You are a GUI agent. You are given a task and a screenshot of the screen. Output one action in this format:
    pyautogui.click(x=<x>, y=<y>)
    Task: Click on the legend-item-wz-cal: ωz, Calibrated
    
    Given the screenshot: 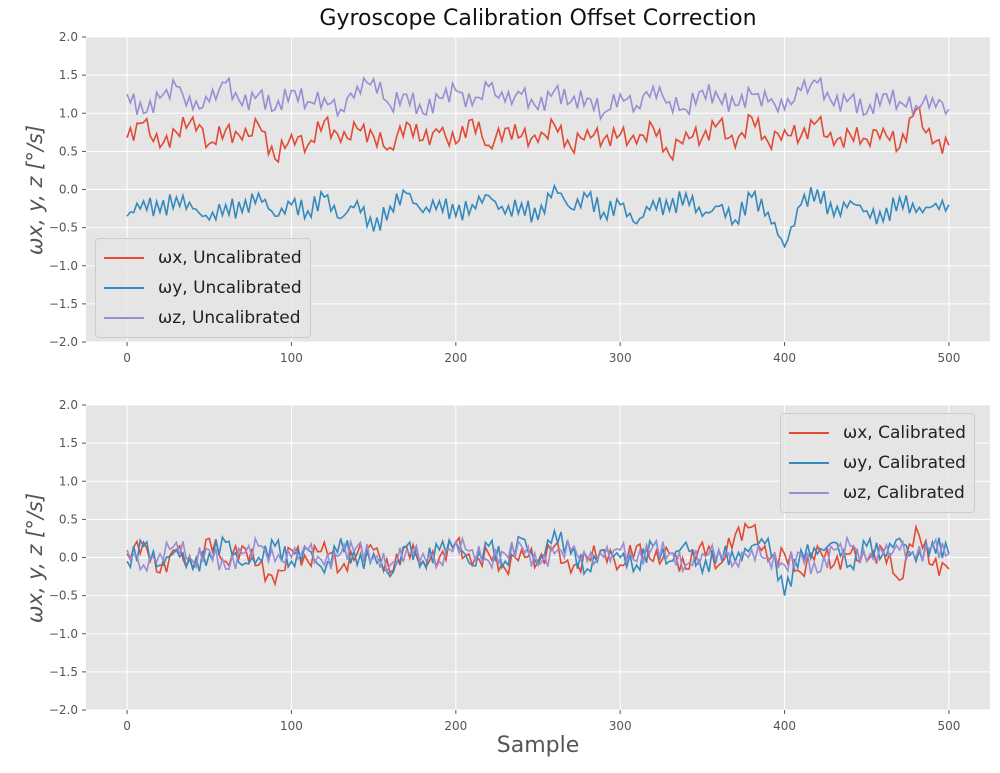 What is the action you would take?
    pyautogui.click(x=877, y=493)
    